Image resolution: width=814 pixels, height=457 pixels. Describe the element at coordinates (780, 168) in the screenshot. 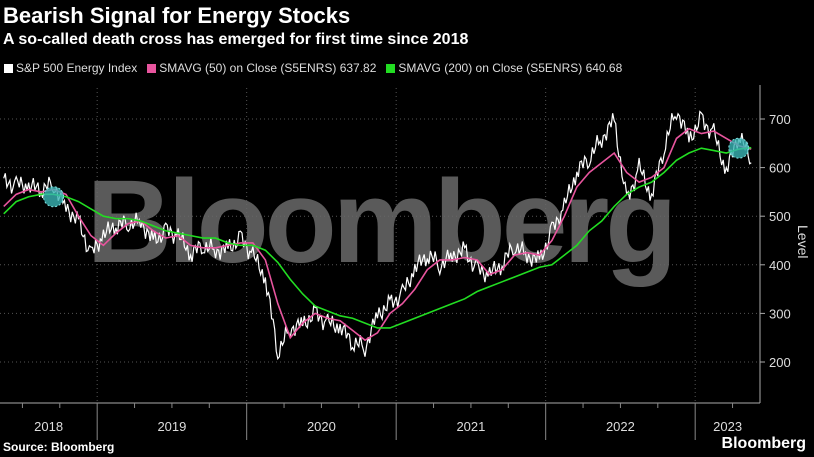

I see `y-tick-label: 600` at that location.